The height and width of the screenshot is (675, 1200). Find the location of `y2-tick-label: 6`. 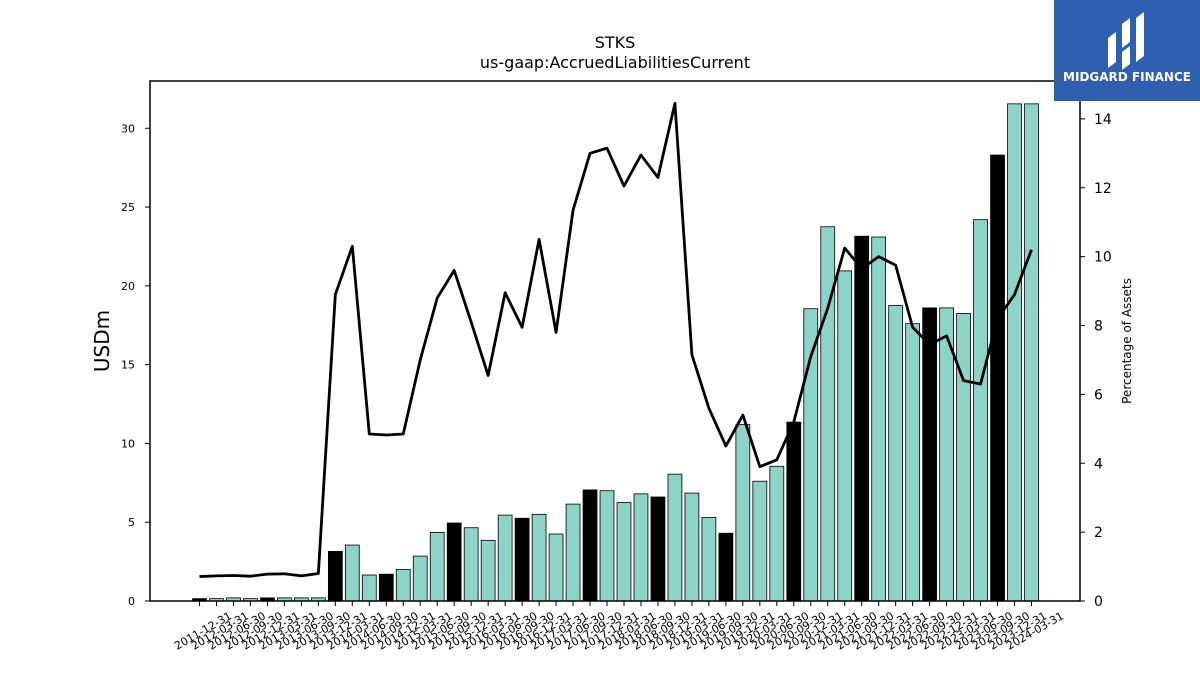

y2-tick-label: 6 is located at coordinates (1098, 395).